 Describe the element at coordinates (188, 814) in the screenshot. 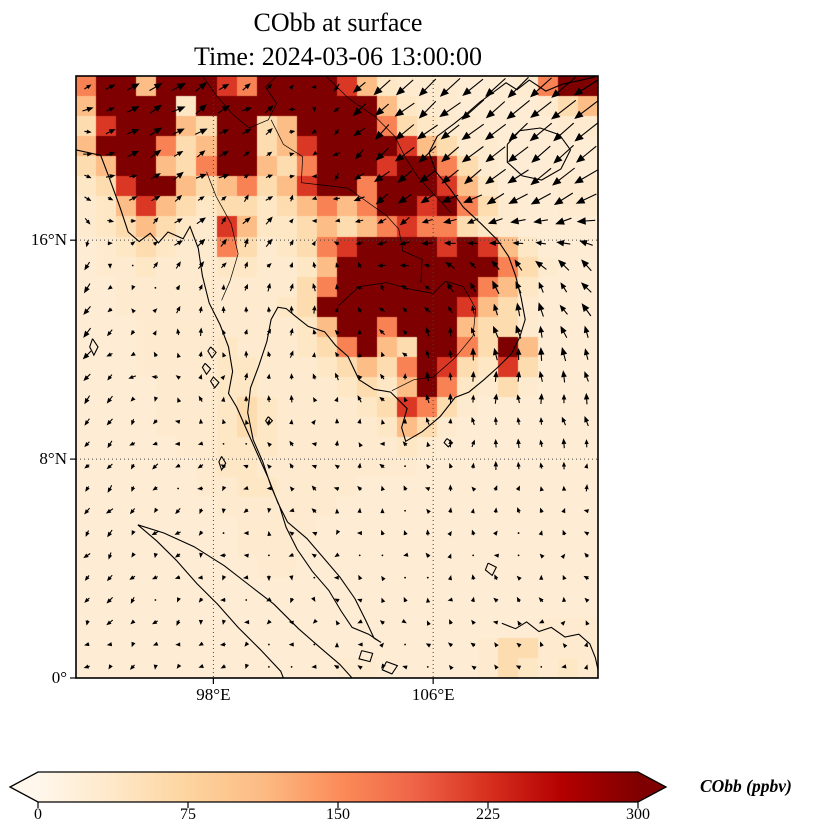

I see `colorbar-tick-label: 75` at that location.